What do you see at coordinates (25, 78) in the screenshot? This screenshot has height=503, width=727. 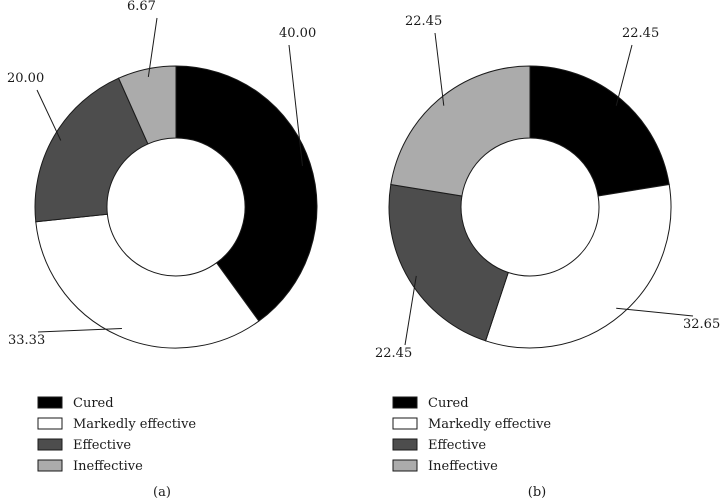 I see `data-label-effective: 20.00` at bounding box center [25, 78].